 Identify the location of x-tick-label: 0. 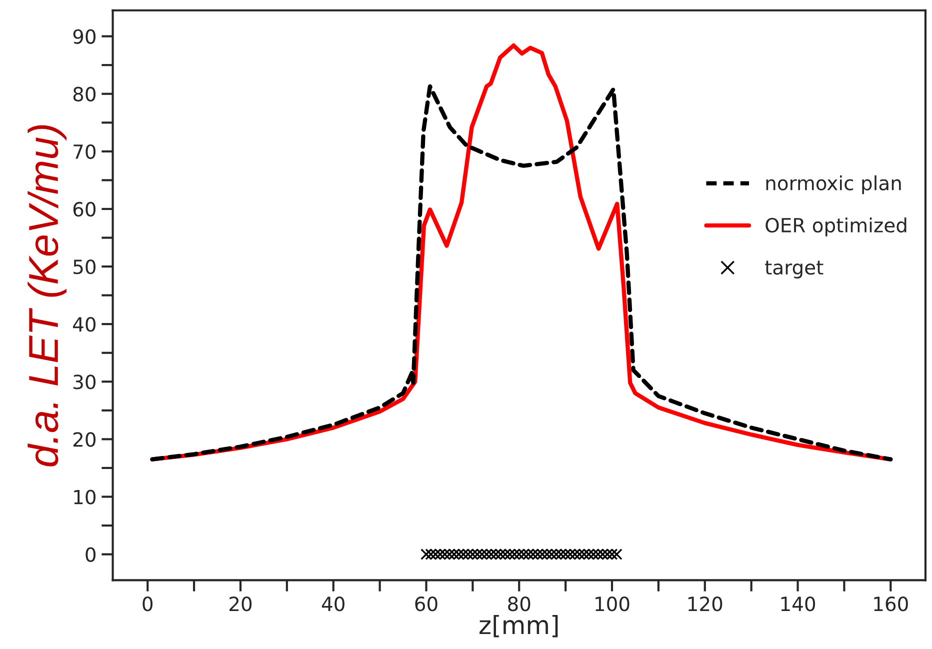
(147, 604).